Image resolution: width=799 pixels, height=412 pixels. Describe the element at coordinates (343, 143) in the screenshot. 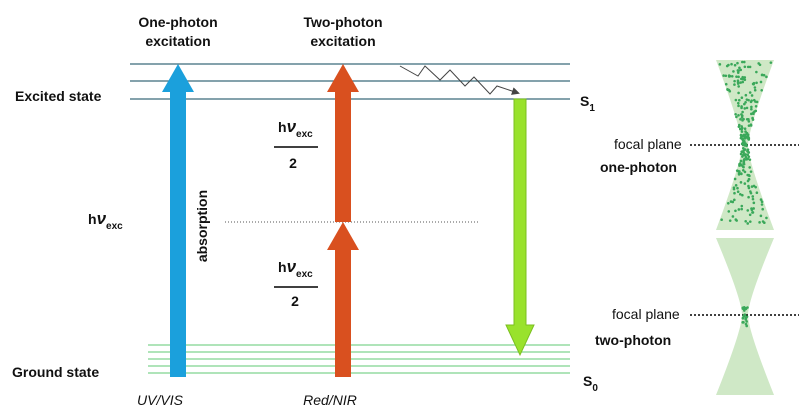

I see `red-arrow-upper` at that location.